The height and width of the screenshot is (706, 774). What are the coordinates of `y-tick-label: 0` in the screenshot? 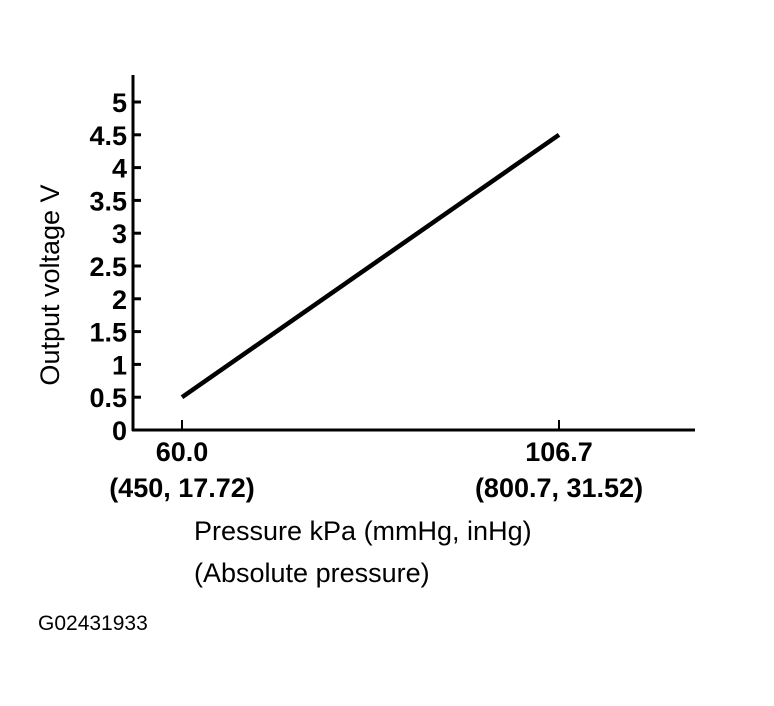 It's located at (119, 431).